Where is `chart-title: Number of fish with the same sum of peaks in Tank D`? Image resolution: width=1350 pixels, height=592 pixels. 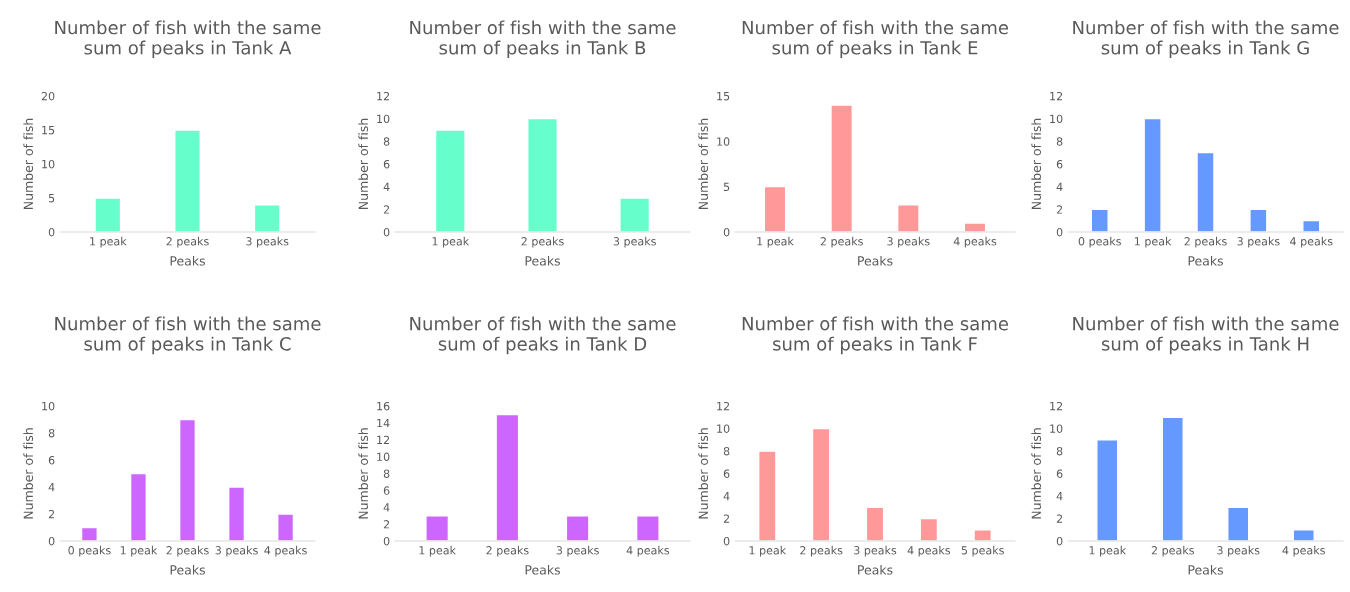 chart-title: Number of fish with the same sum of peaks in Tank D is located at coordinates (543, 335).